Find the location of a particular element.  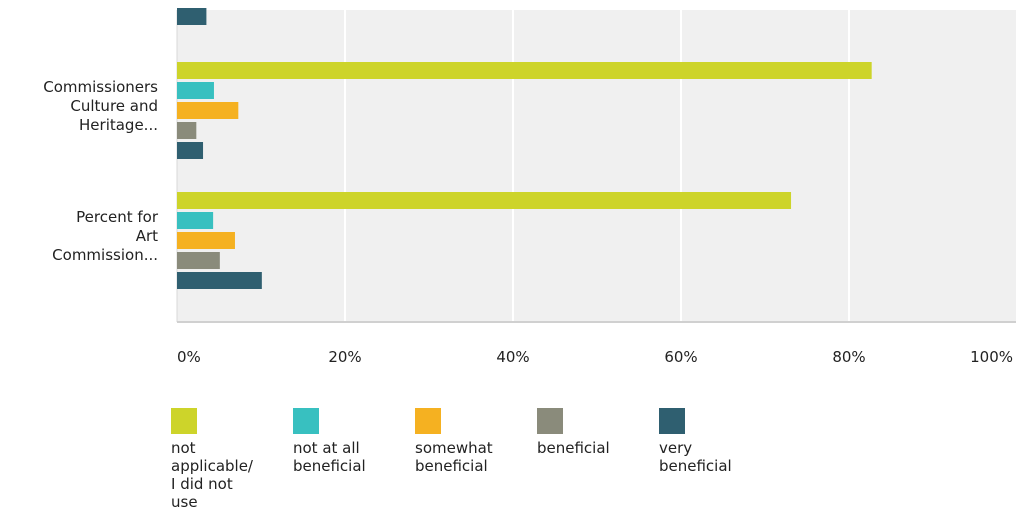

legend-label: beneficial is located at coordinates (573, 448).